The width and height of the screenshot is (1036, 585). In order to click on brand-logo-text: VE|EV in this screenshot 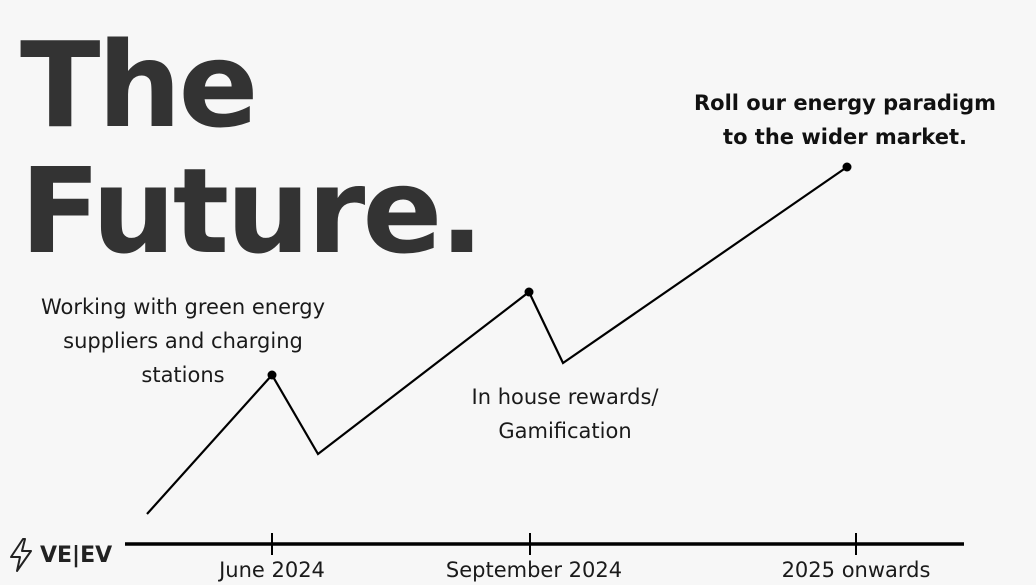, I will do `click(76, 555)`.